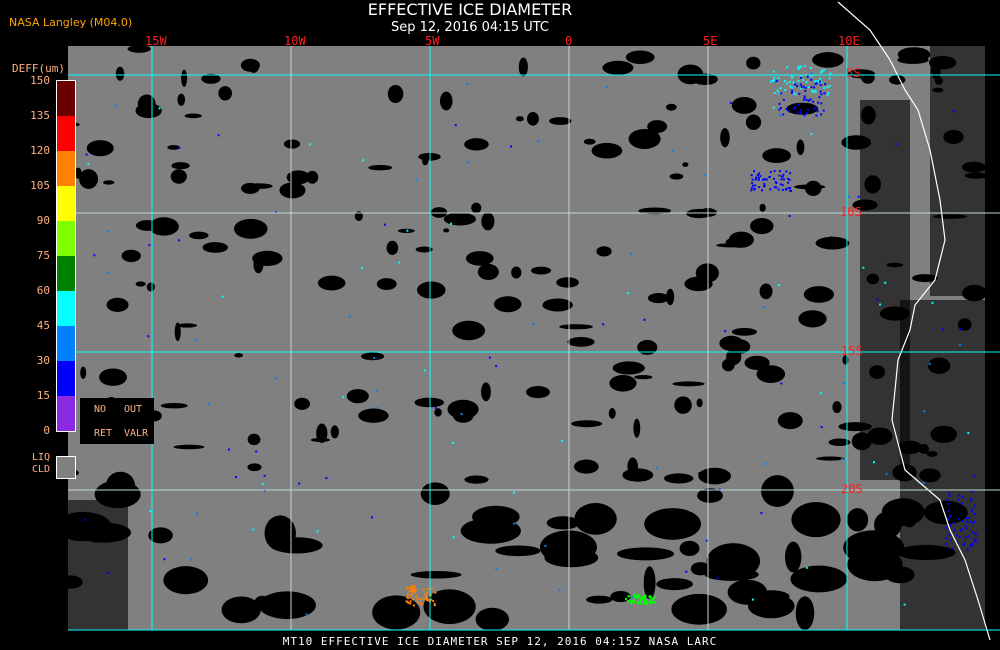 This screenshot has height=650, width=1000. Describe the element at coordinates (71, 22) in the screenshot. I see `org-label: NASA Langley (M04.0)` at that location.